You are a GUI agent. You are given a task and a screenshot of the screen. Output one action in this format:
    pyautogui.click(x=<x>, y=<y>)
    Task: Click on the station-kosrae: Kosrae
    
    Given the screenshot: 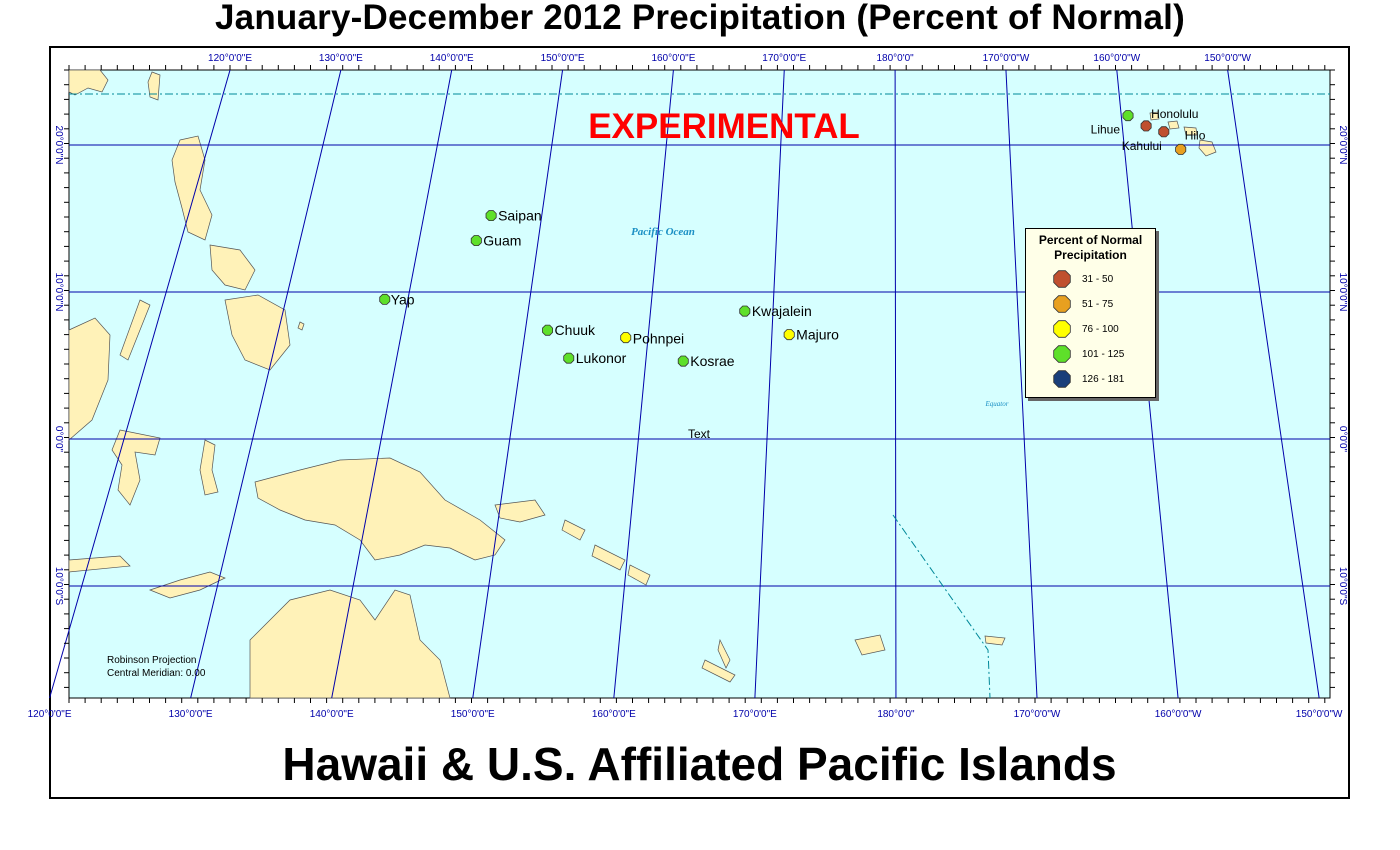 What is the action you would take?
    pyautogui.click(x=706, y=361)
    